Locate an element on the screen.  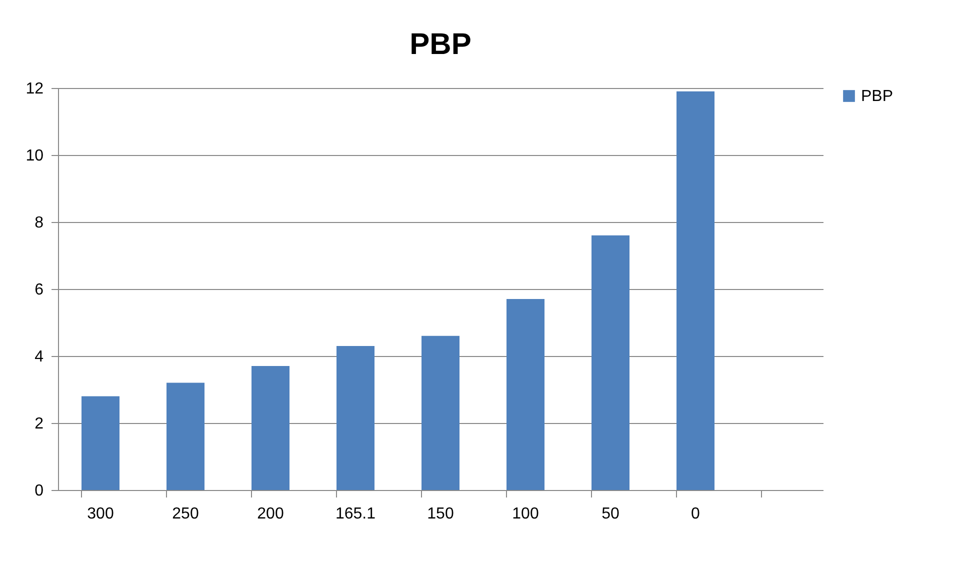
y-tick-label: 12 is located at coordinates (35, 89).